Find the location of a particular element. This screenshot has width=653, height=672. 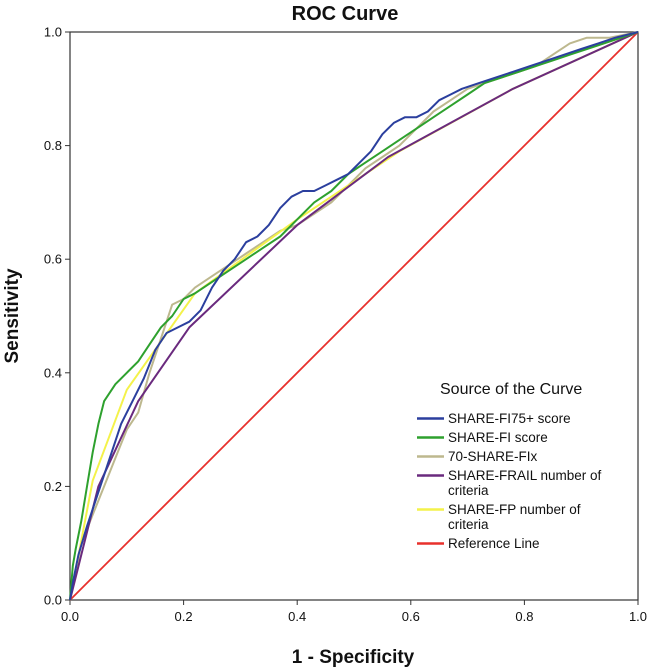

x-tick-label: 1.0 is located at coordinates (638, 616).